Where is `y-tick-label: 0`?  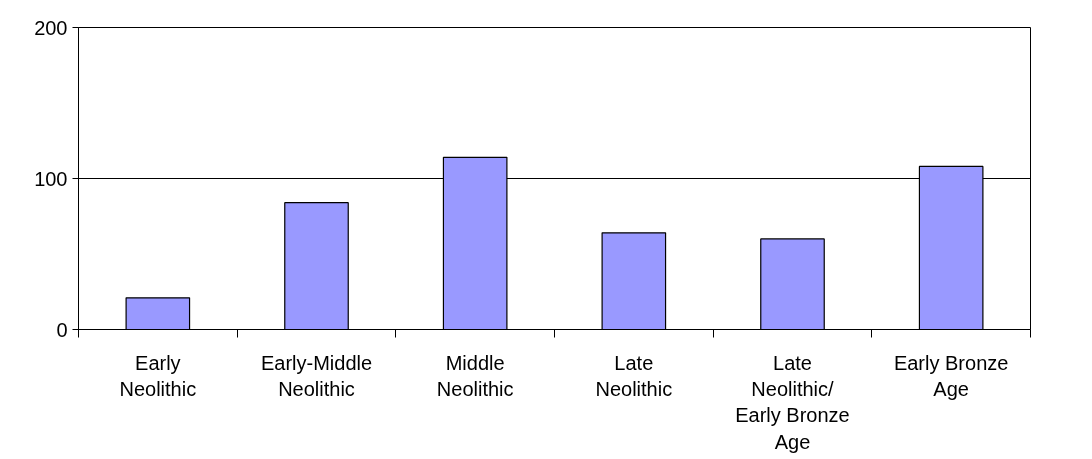 y-tick-label: 0 is located at coordinates (62, 329).